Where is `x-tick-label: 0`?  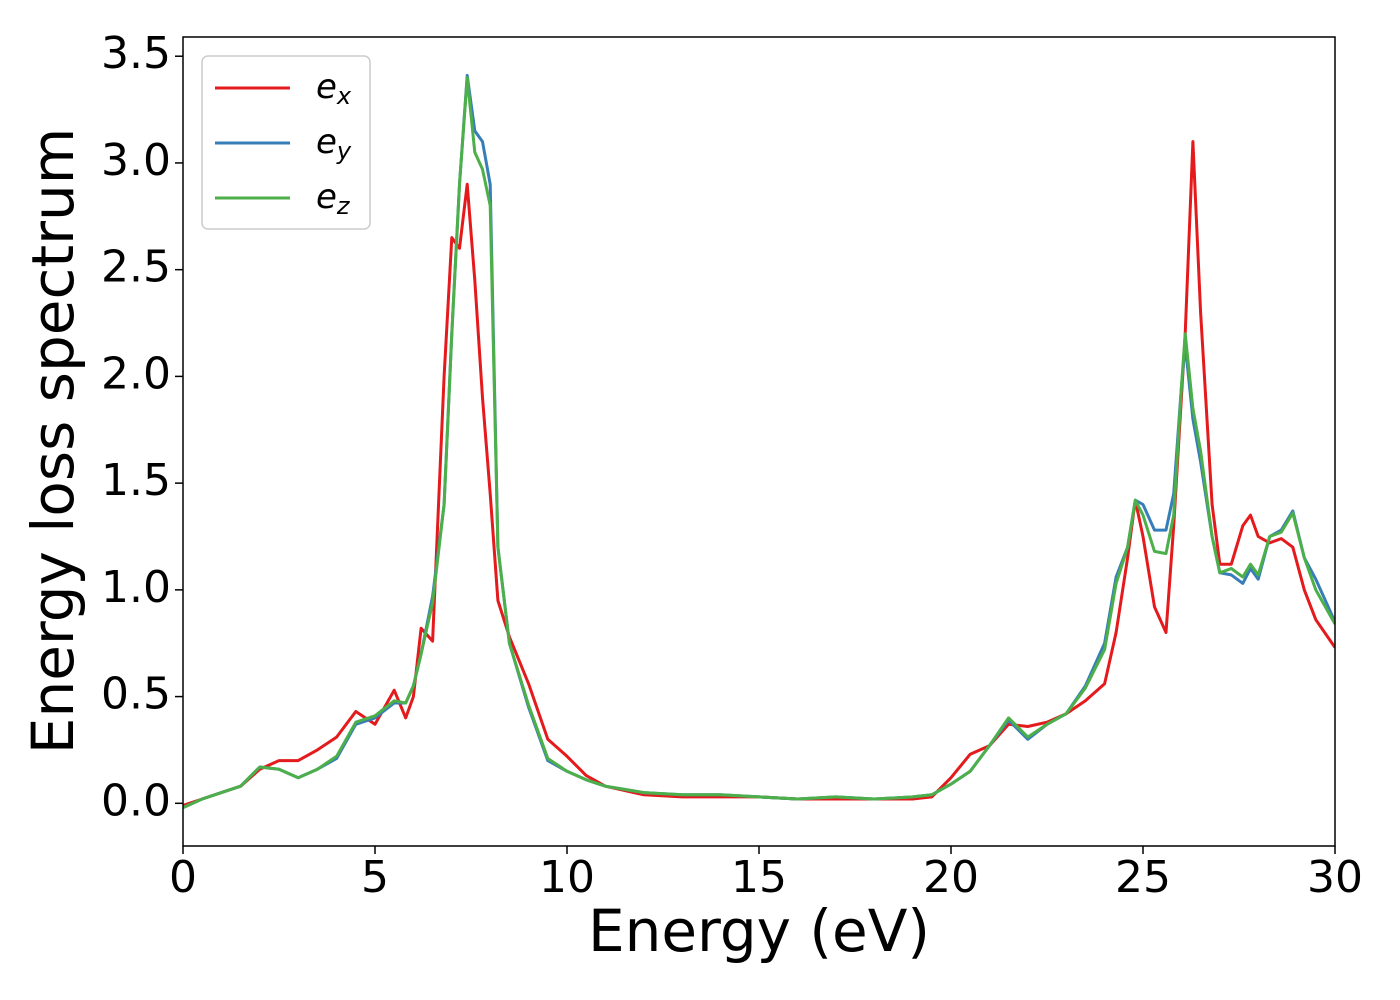 x-tick-label: 0 is located at coordinates (183, 877).